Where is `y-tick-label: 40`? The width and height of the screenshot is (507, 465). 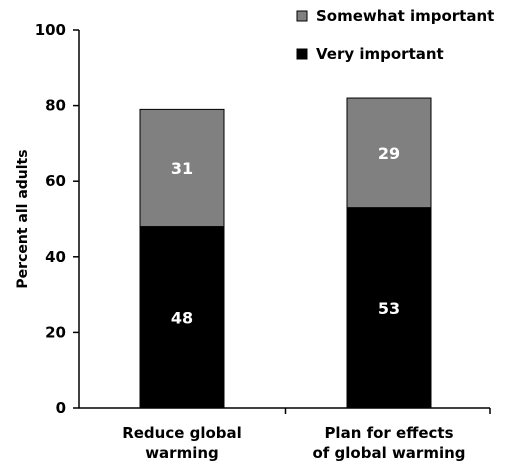
y-tick-label: 40 is located at coordinates (55, 257).